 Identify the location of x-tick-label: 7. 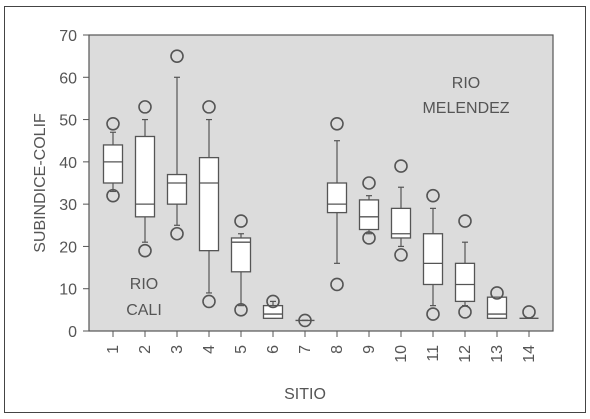
(305, 349).